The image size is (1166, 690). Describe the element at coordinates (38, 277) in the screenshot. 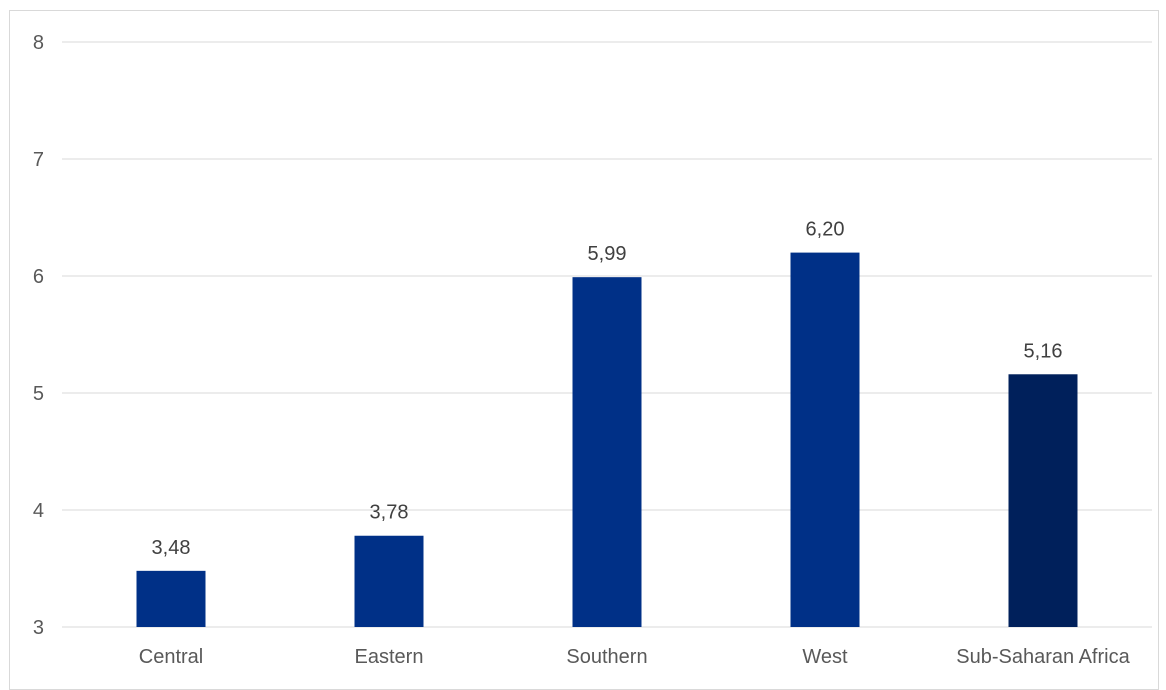

I see `y-tick-label: 6` at that location.